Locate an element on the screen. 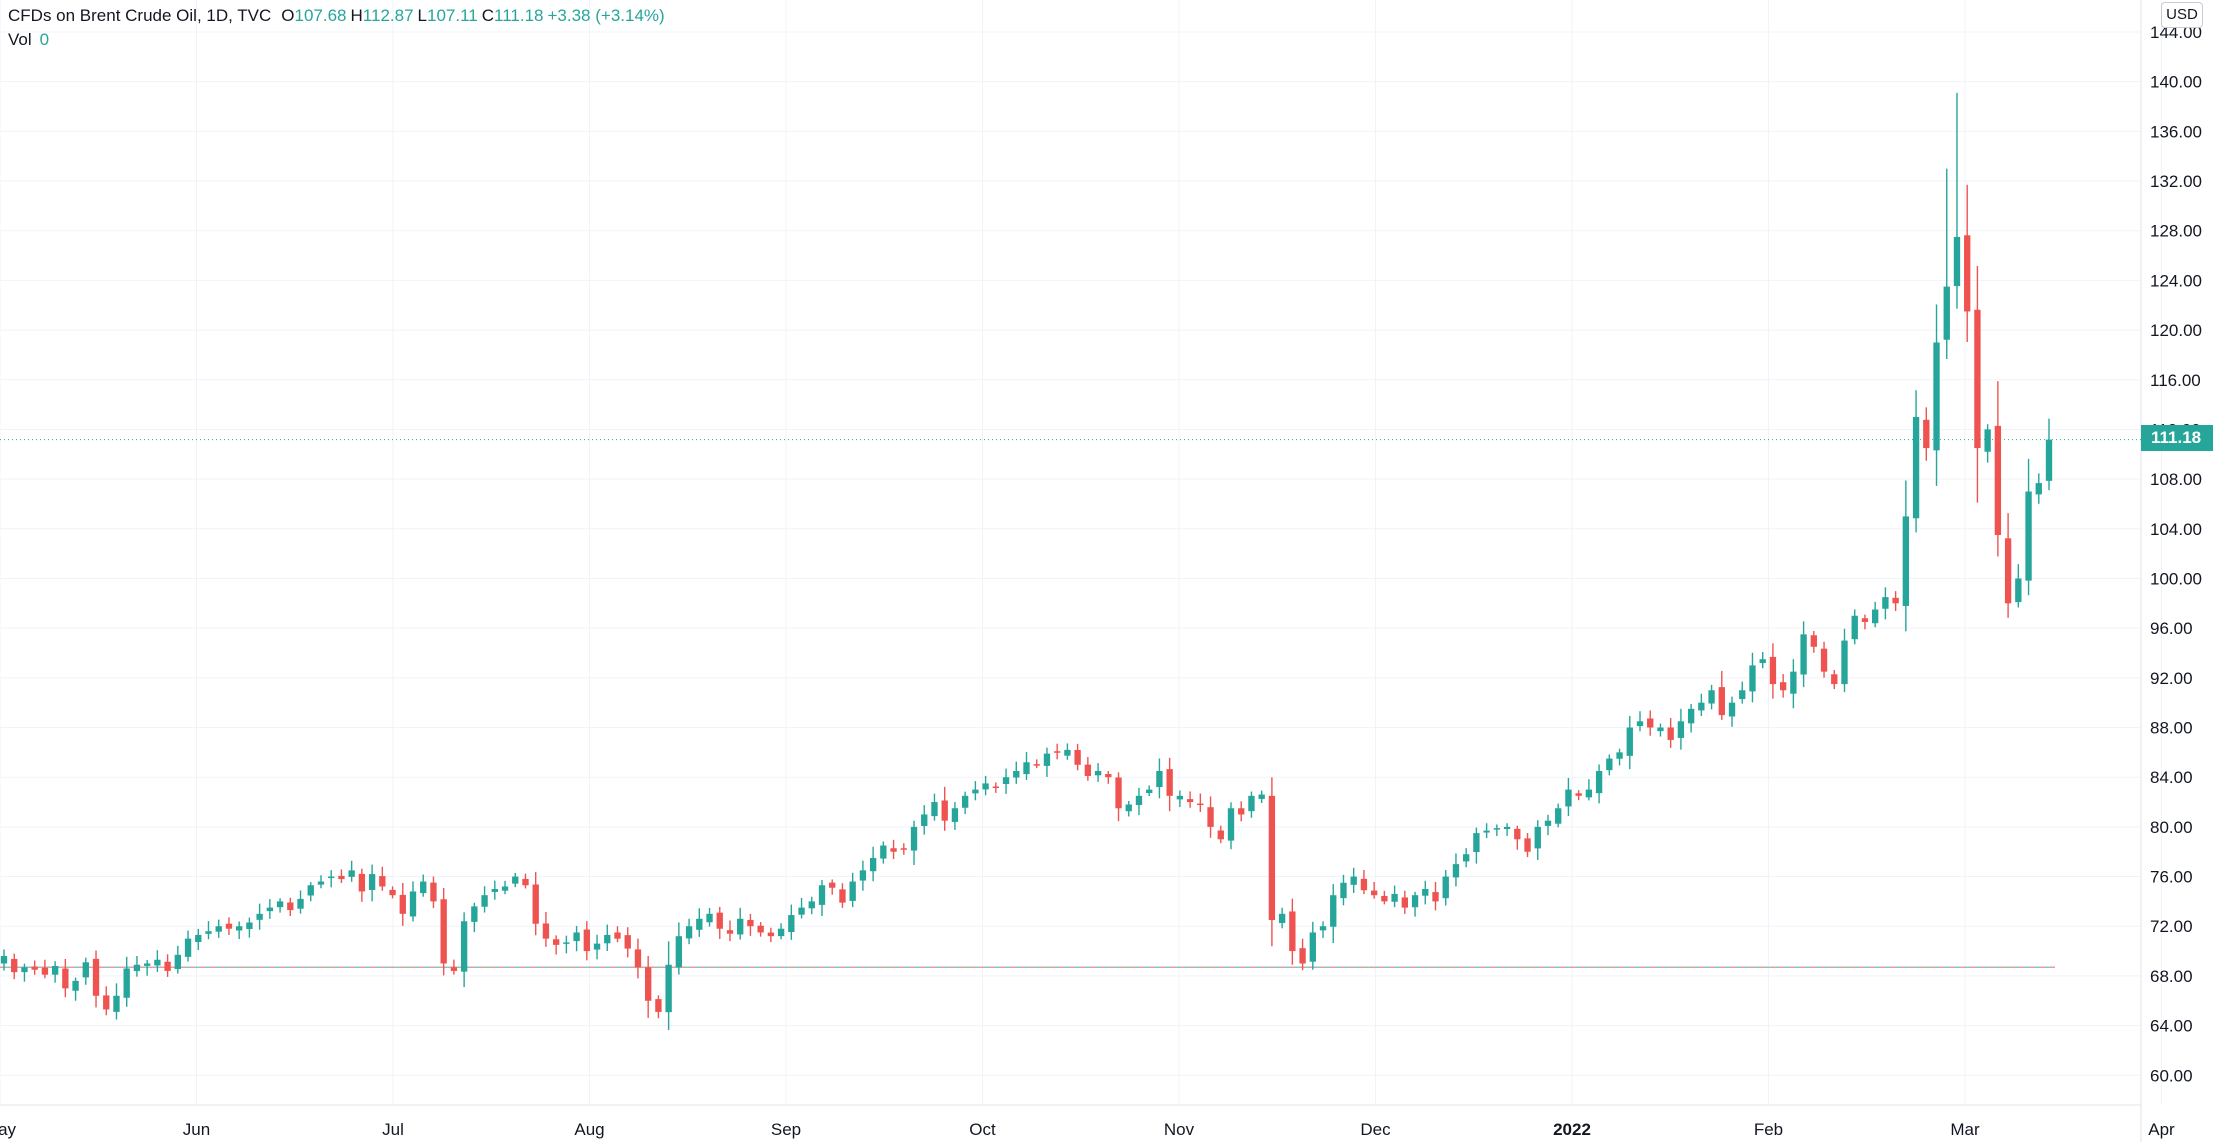 This screenshot has height=1142, width=2213. last-price-label: 111.18 is located at coordinates (2177, 438).